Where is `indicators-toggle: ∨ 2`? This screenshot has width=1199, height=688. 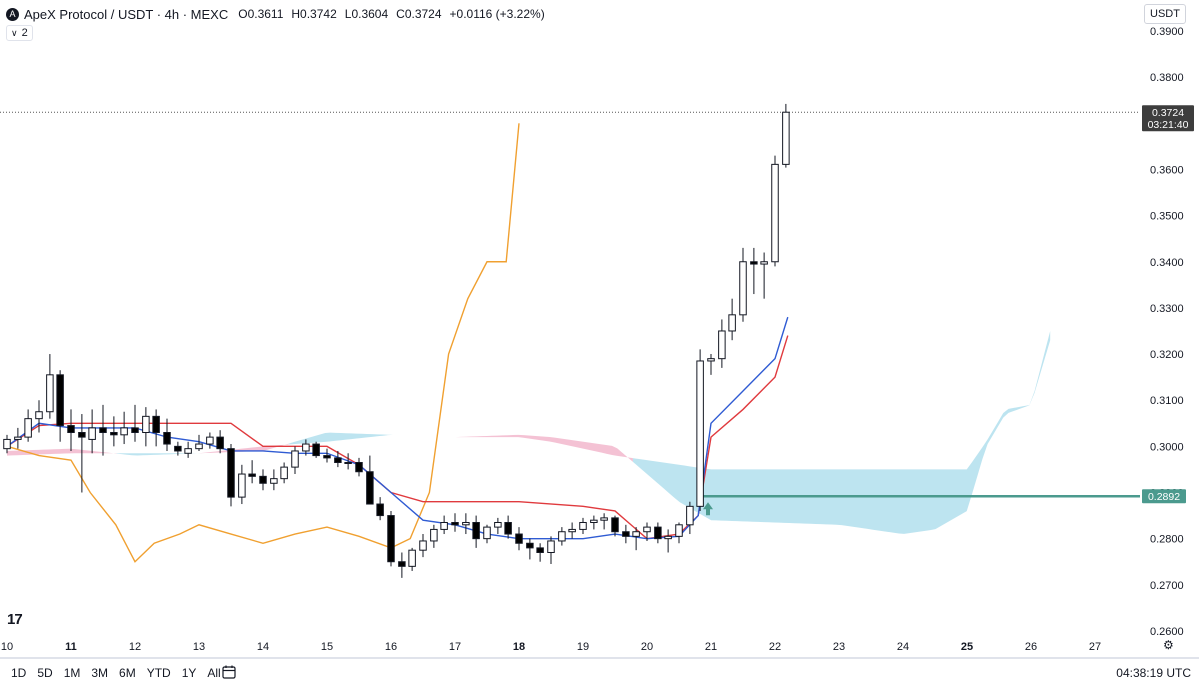
indicators-toggle: ∨ 2 is located at coordinates (19, 33).